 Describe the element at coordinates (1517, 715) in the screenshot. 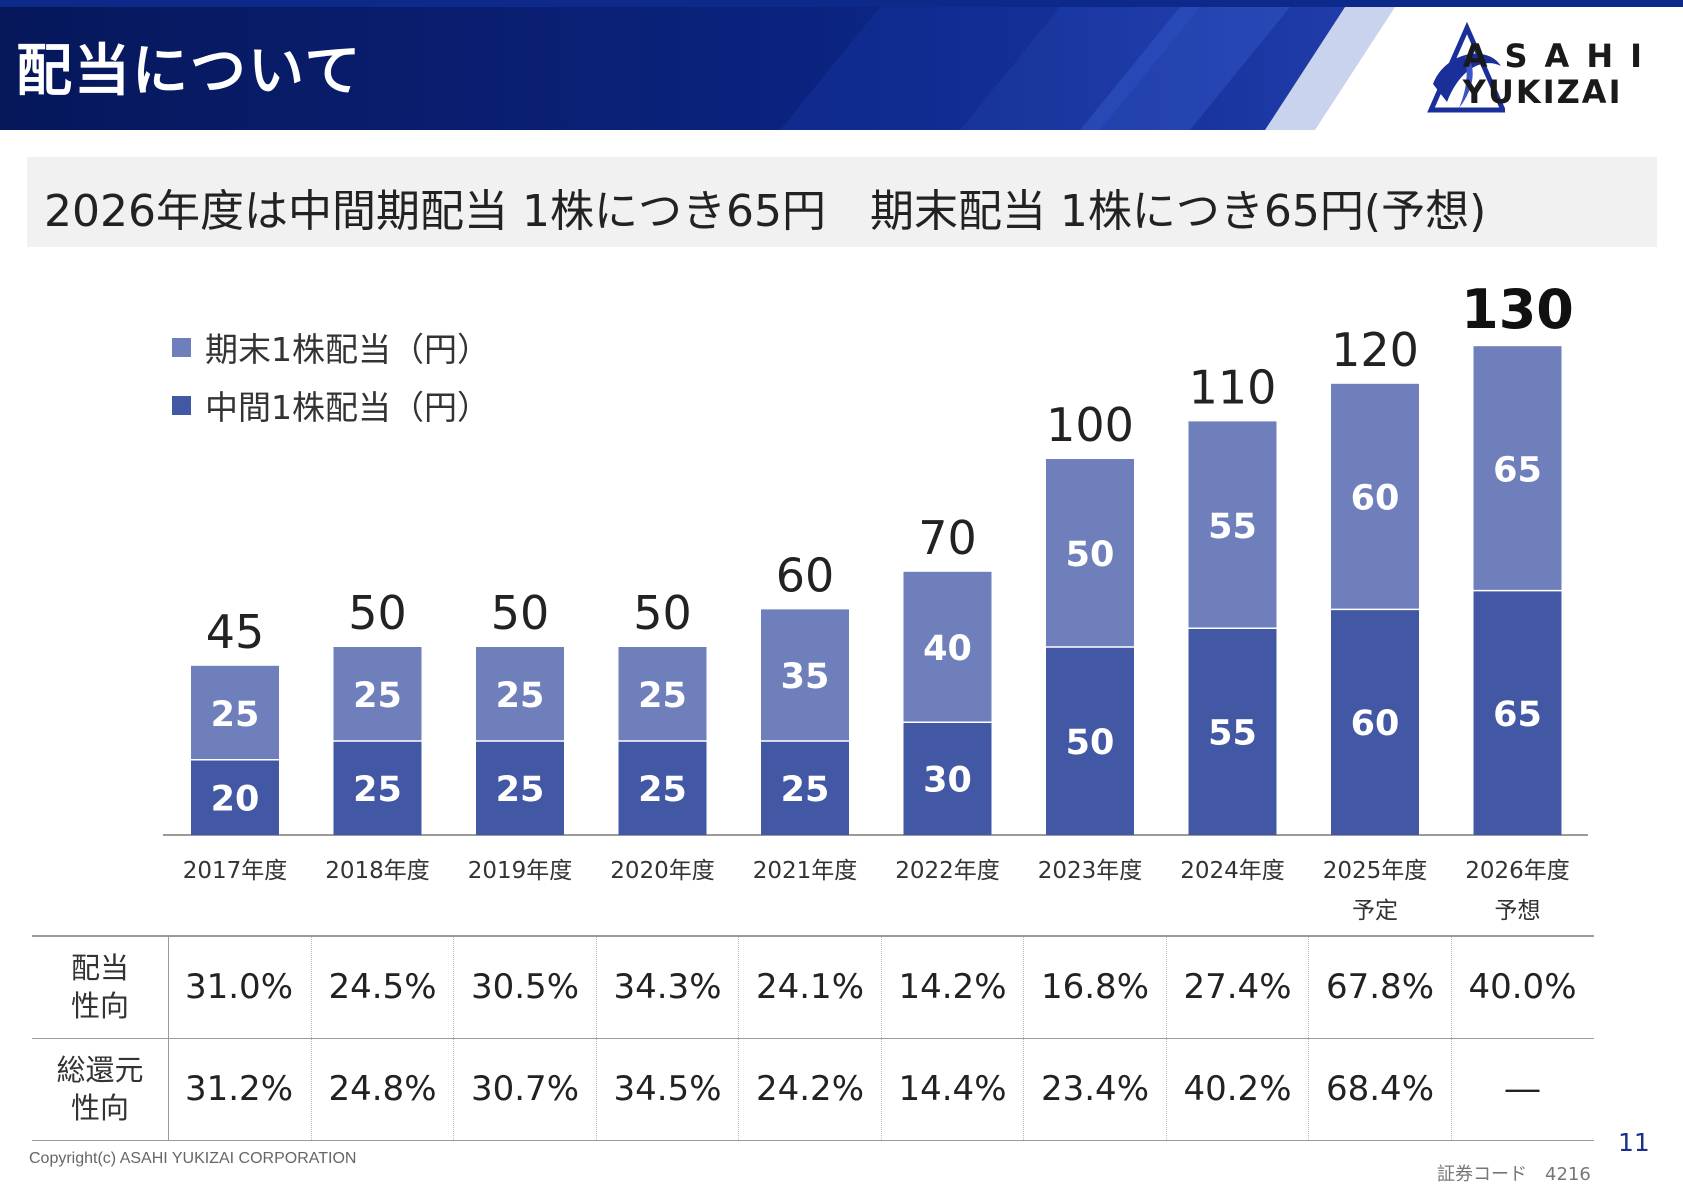

I see `data-label-interim: 65` at that location.